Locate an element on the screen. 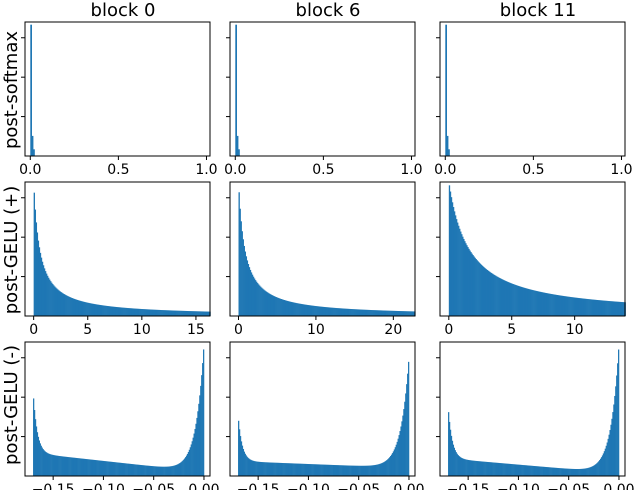  histogram-bars-gelu-pos-b0 is located at coordinates (122, 254).